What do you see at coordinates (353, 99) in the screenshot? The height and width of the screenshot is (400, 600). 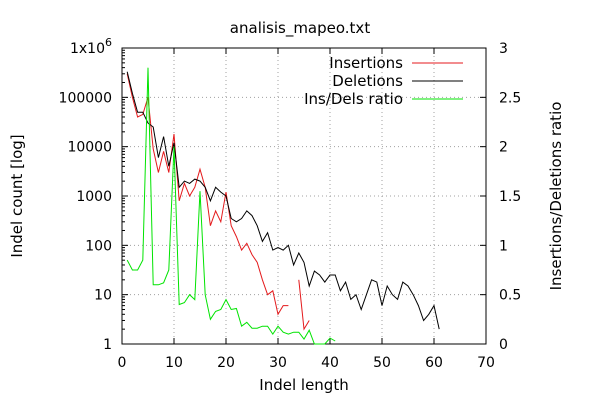 I see `legend-label: Ins/Dels ratio` at bounding box center [353, 99].